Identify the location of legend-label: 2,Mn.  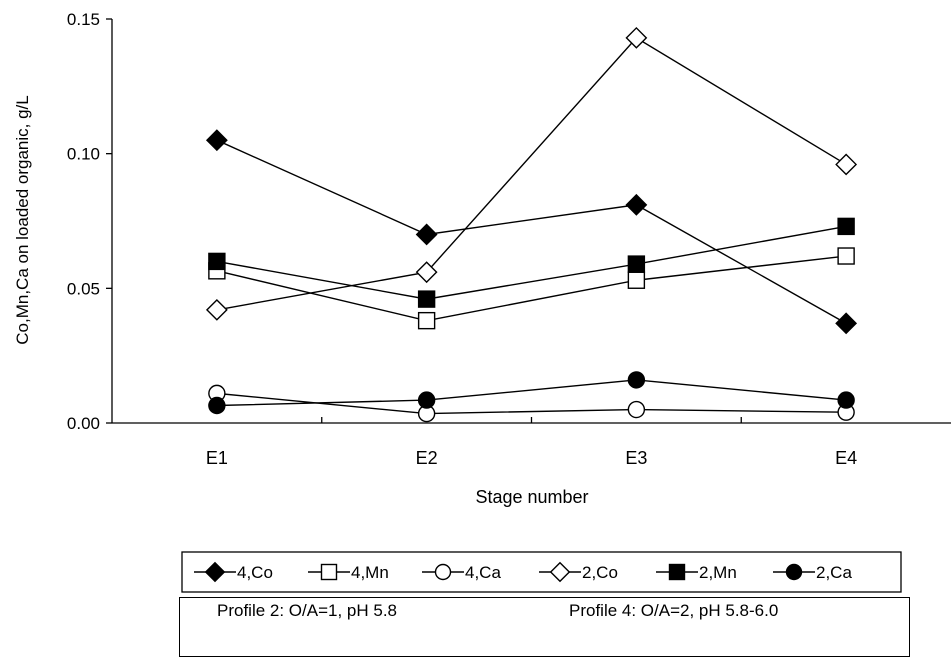
(718, 572).